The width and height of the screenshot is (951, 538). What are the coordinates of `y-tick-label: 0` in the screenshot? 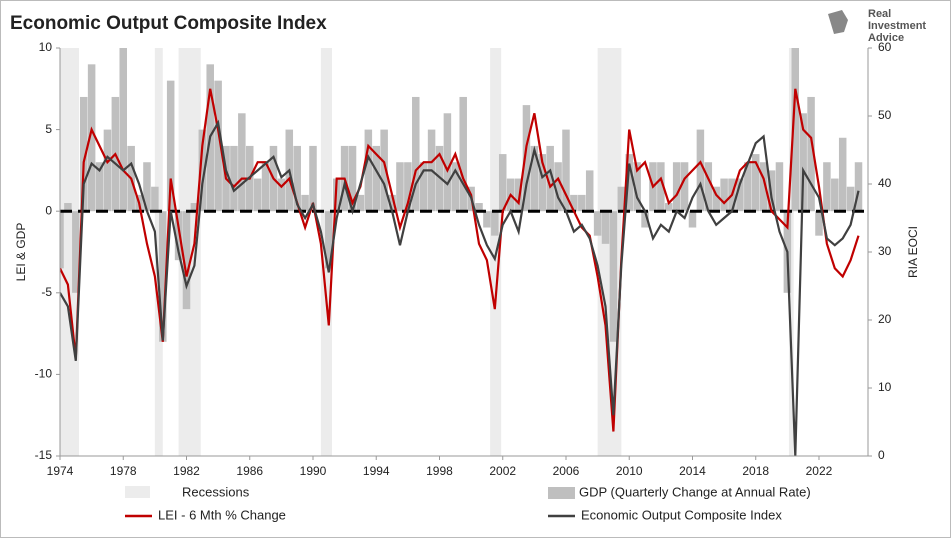 It's located at (48, 210).